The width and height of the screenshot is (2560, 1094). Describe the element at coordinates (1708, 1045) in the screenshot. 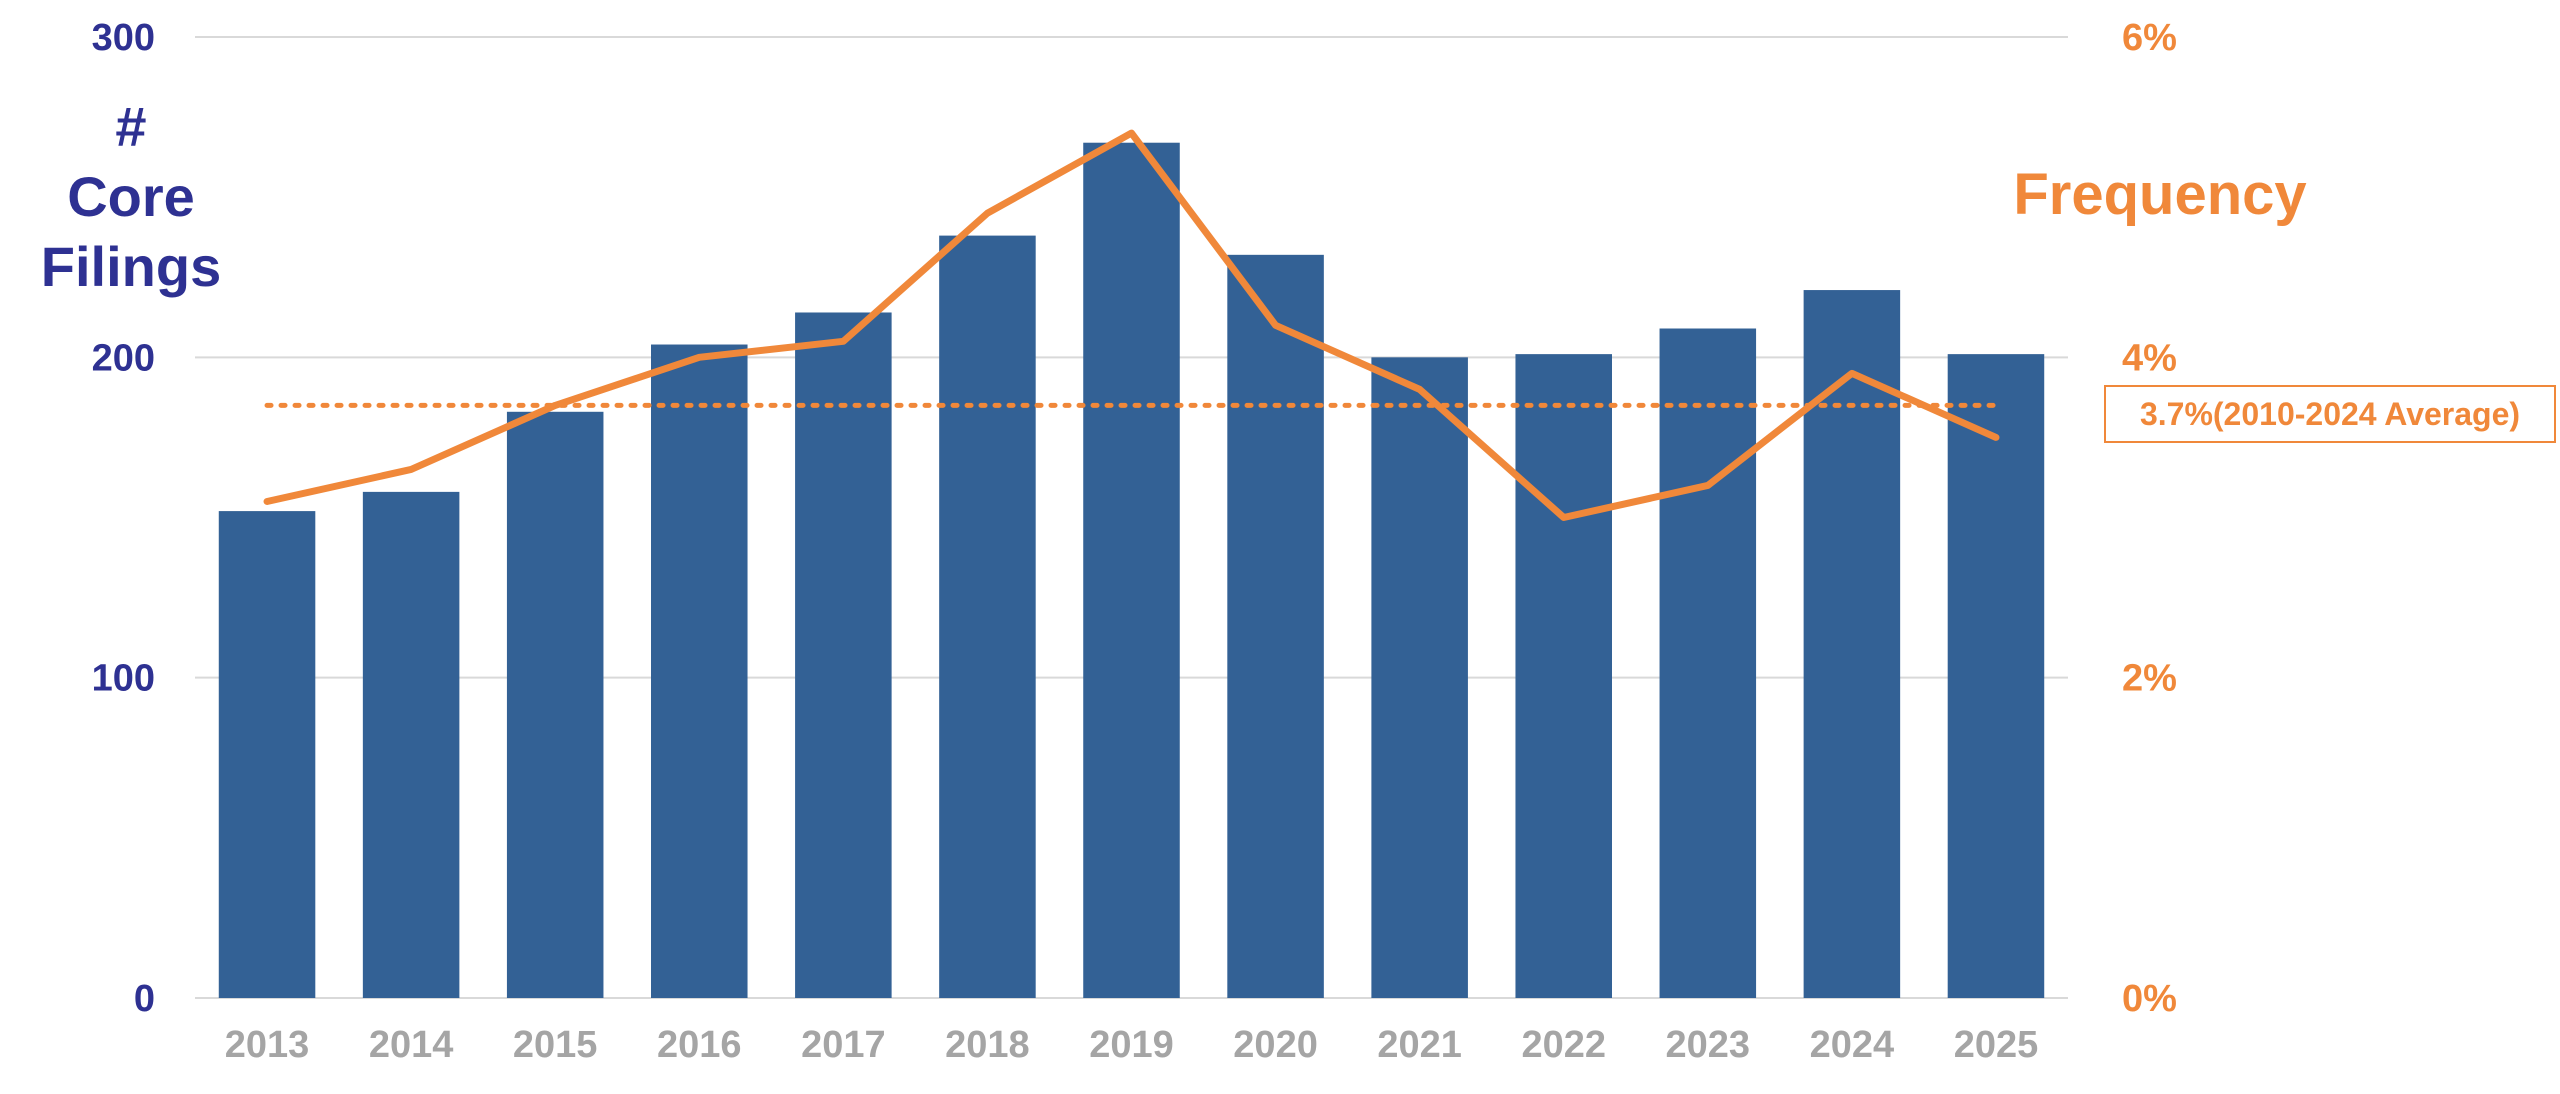

I see `x-tick-label: 2023` at that location.